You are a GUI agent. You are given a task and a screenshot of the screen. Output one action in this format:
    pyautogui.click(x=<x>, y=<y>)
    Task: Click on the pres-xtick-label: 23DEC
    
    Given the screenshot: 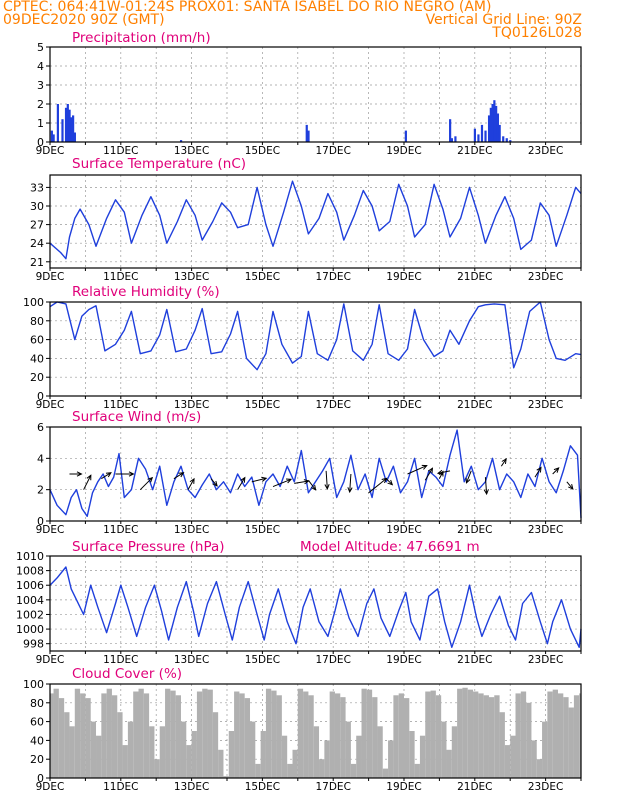 What is the action you would take?
    pyautogui.click(x=545, y=660)
    